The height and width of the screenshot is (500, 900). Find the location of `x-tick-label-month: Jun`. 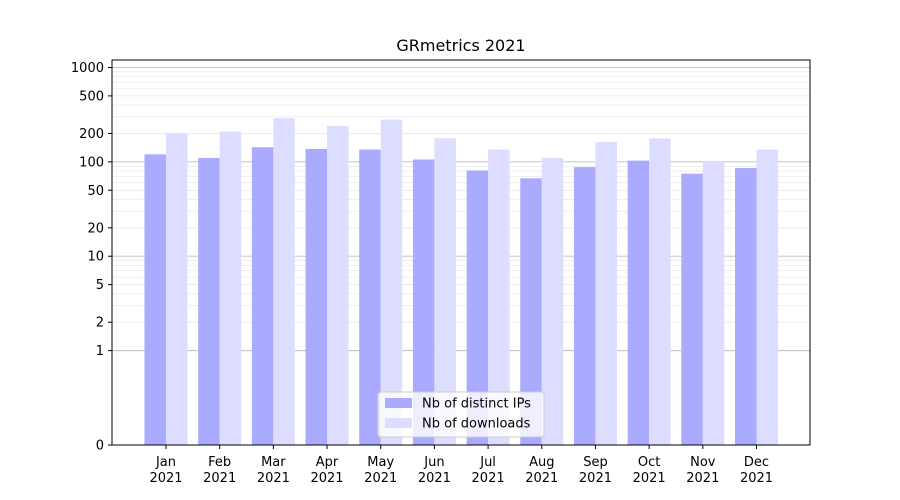

x-tick-label-month: Jun is located at coordinates (433, 462).